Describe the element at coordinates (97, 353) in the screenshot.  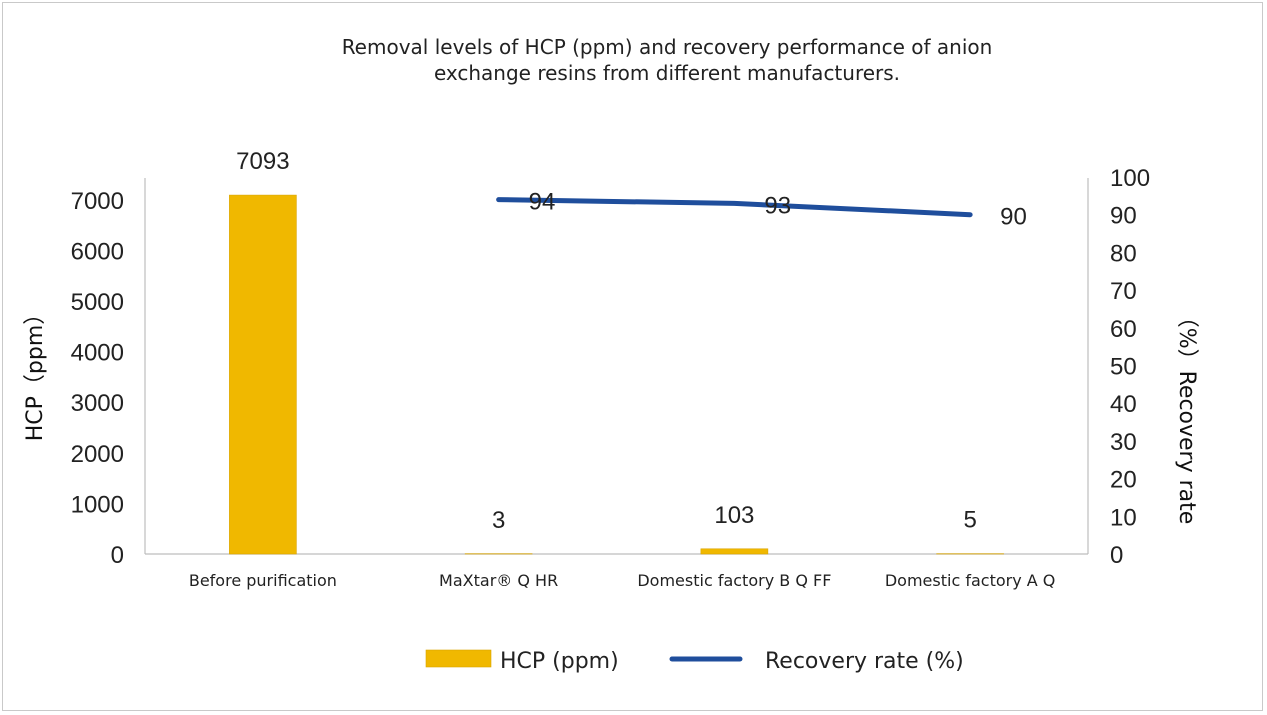
I see `left-tick-label: 4000` at that location.